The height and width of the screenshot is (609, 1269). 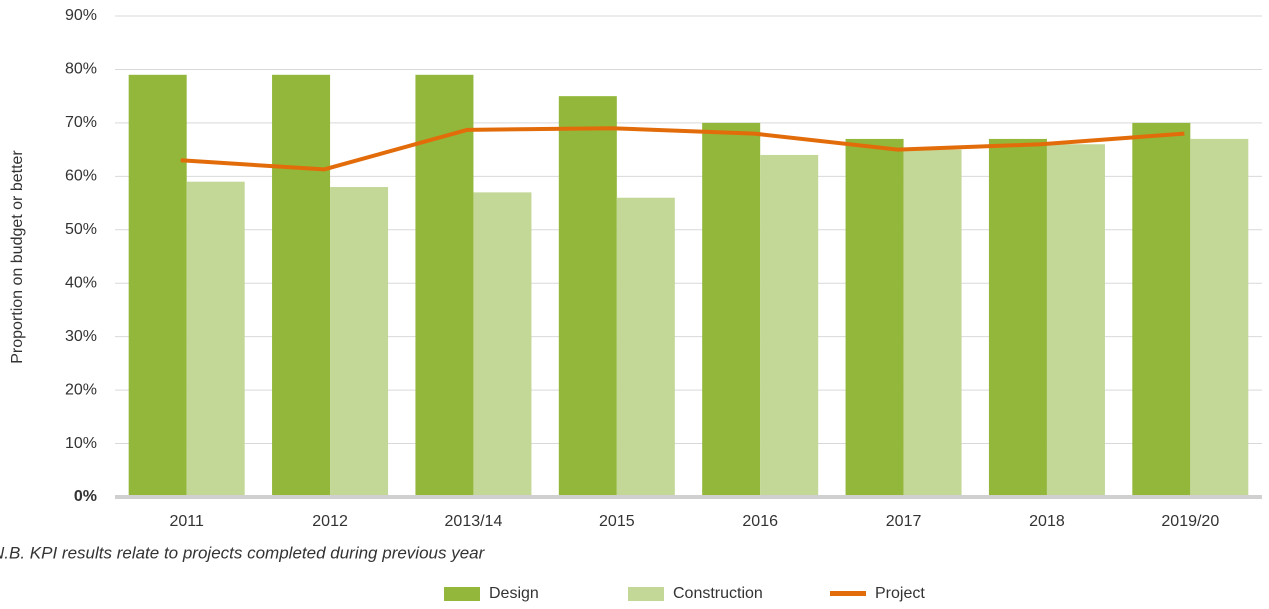 I want to click on y-axis-label: Proportion on budget or better, so click(x=17, y=257).